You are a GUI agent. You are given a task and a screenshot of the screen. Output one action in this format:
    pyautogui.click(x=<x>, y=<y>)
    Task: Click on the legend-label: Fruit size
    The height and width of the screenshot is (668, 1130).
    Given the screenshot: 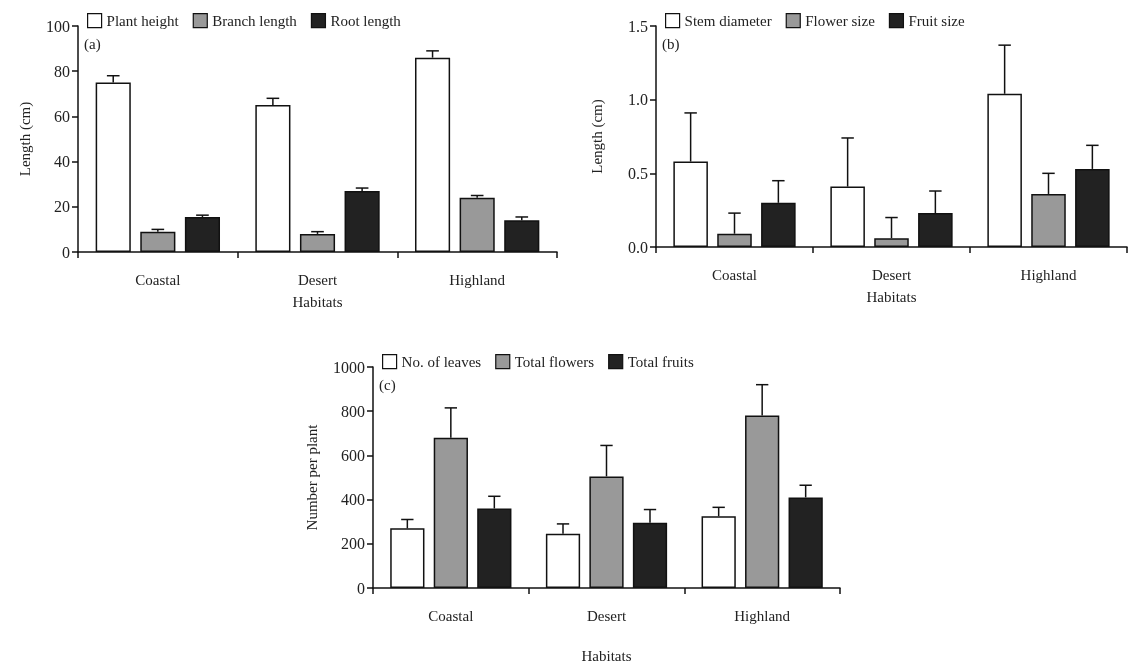 What is the action you would take?
    pyautogui.click(x=937, y=20)
    